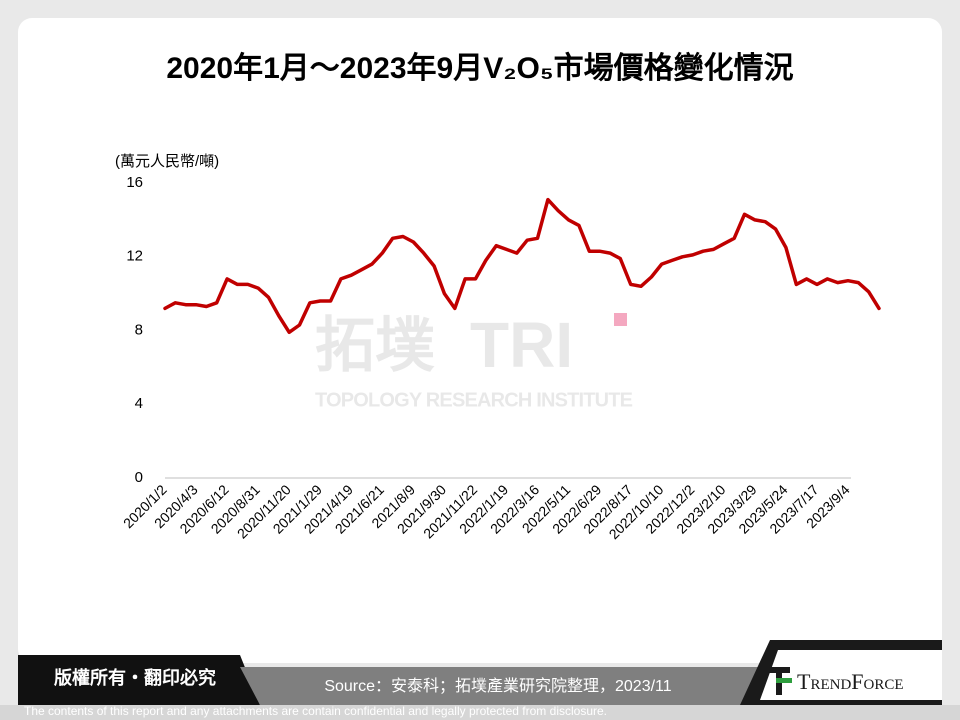  I want to click on y-tick-label: 0, so click(139, 477).